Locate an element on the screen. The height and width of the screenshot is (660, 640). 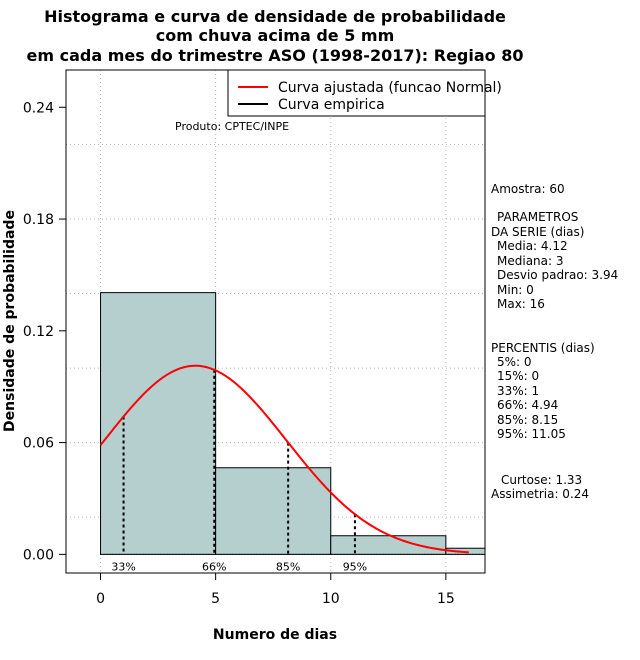
x-tick-label-3: 15 is located at coordinates (446, 599).